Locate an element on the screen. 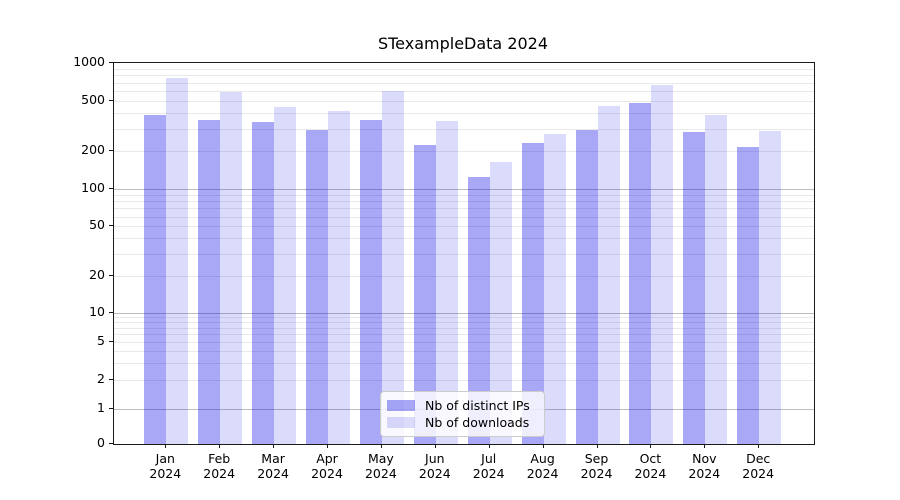 The image size is (900, 500). x-tick-aug is located at coordinates (543, 446).